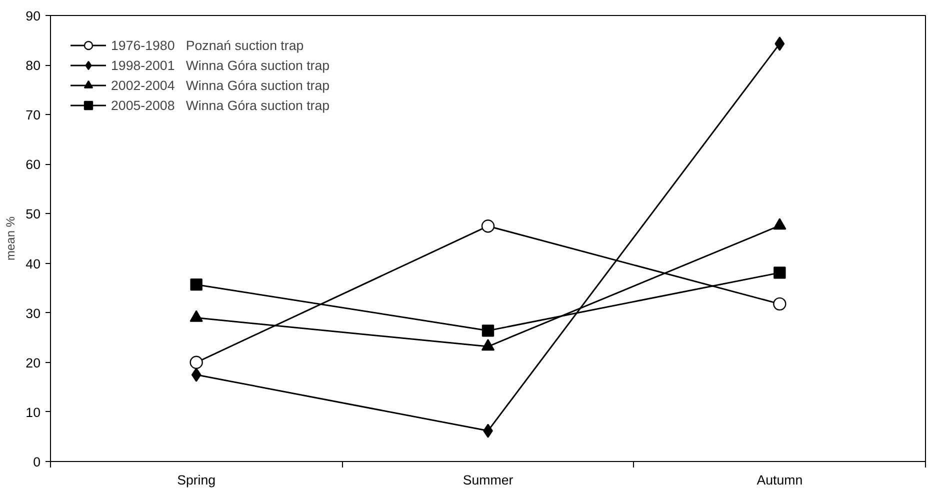  Describe the element at coordinates (33, 313) in the screenshot. I see `y-tick-label: 30` at that location.